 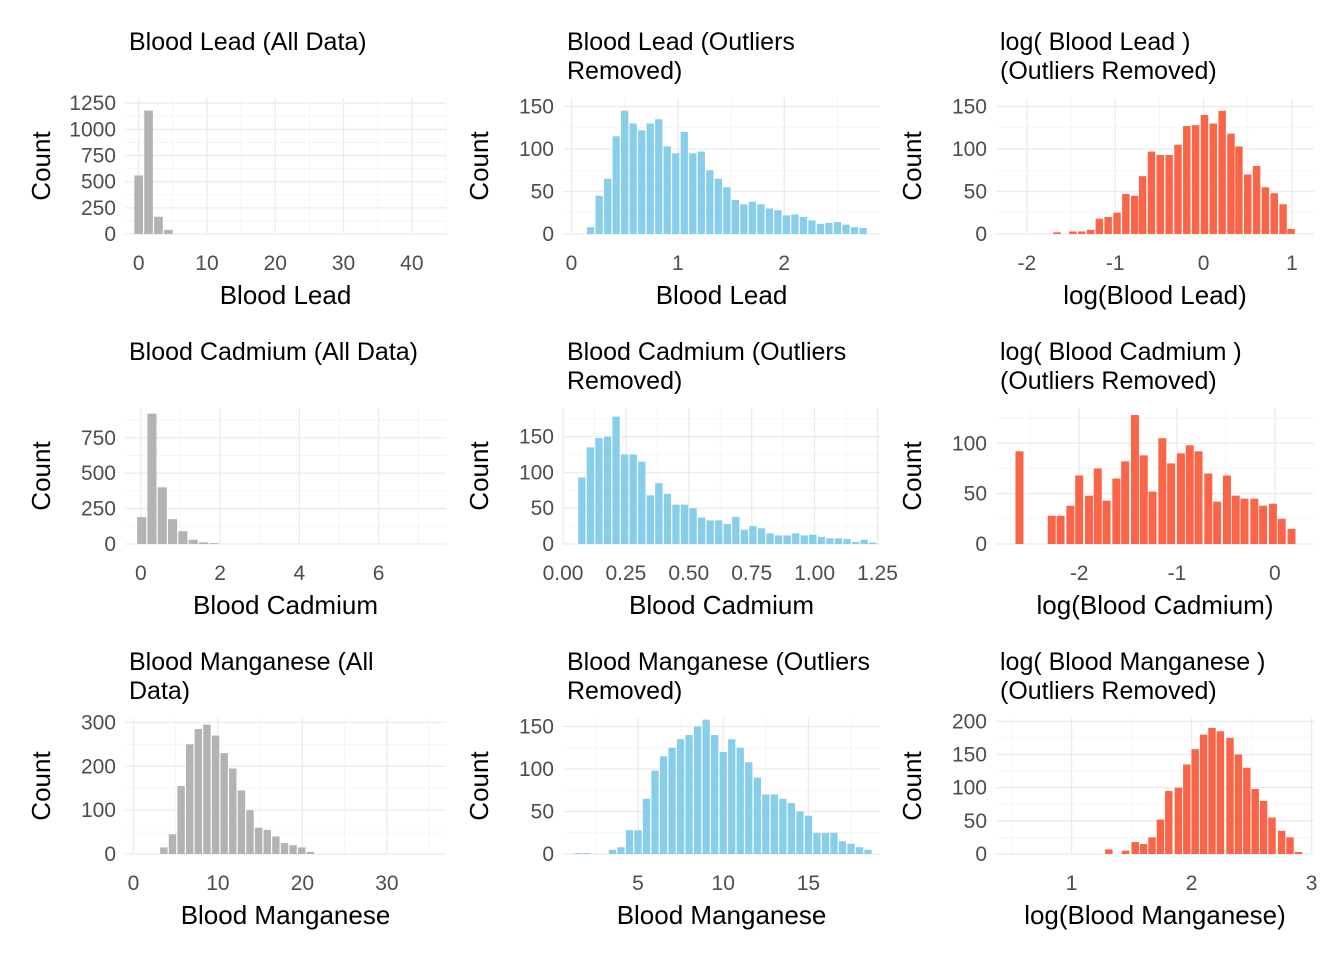 I want to click on panel-title-line: Data), so click(x=159, y=691).